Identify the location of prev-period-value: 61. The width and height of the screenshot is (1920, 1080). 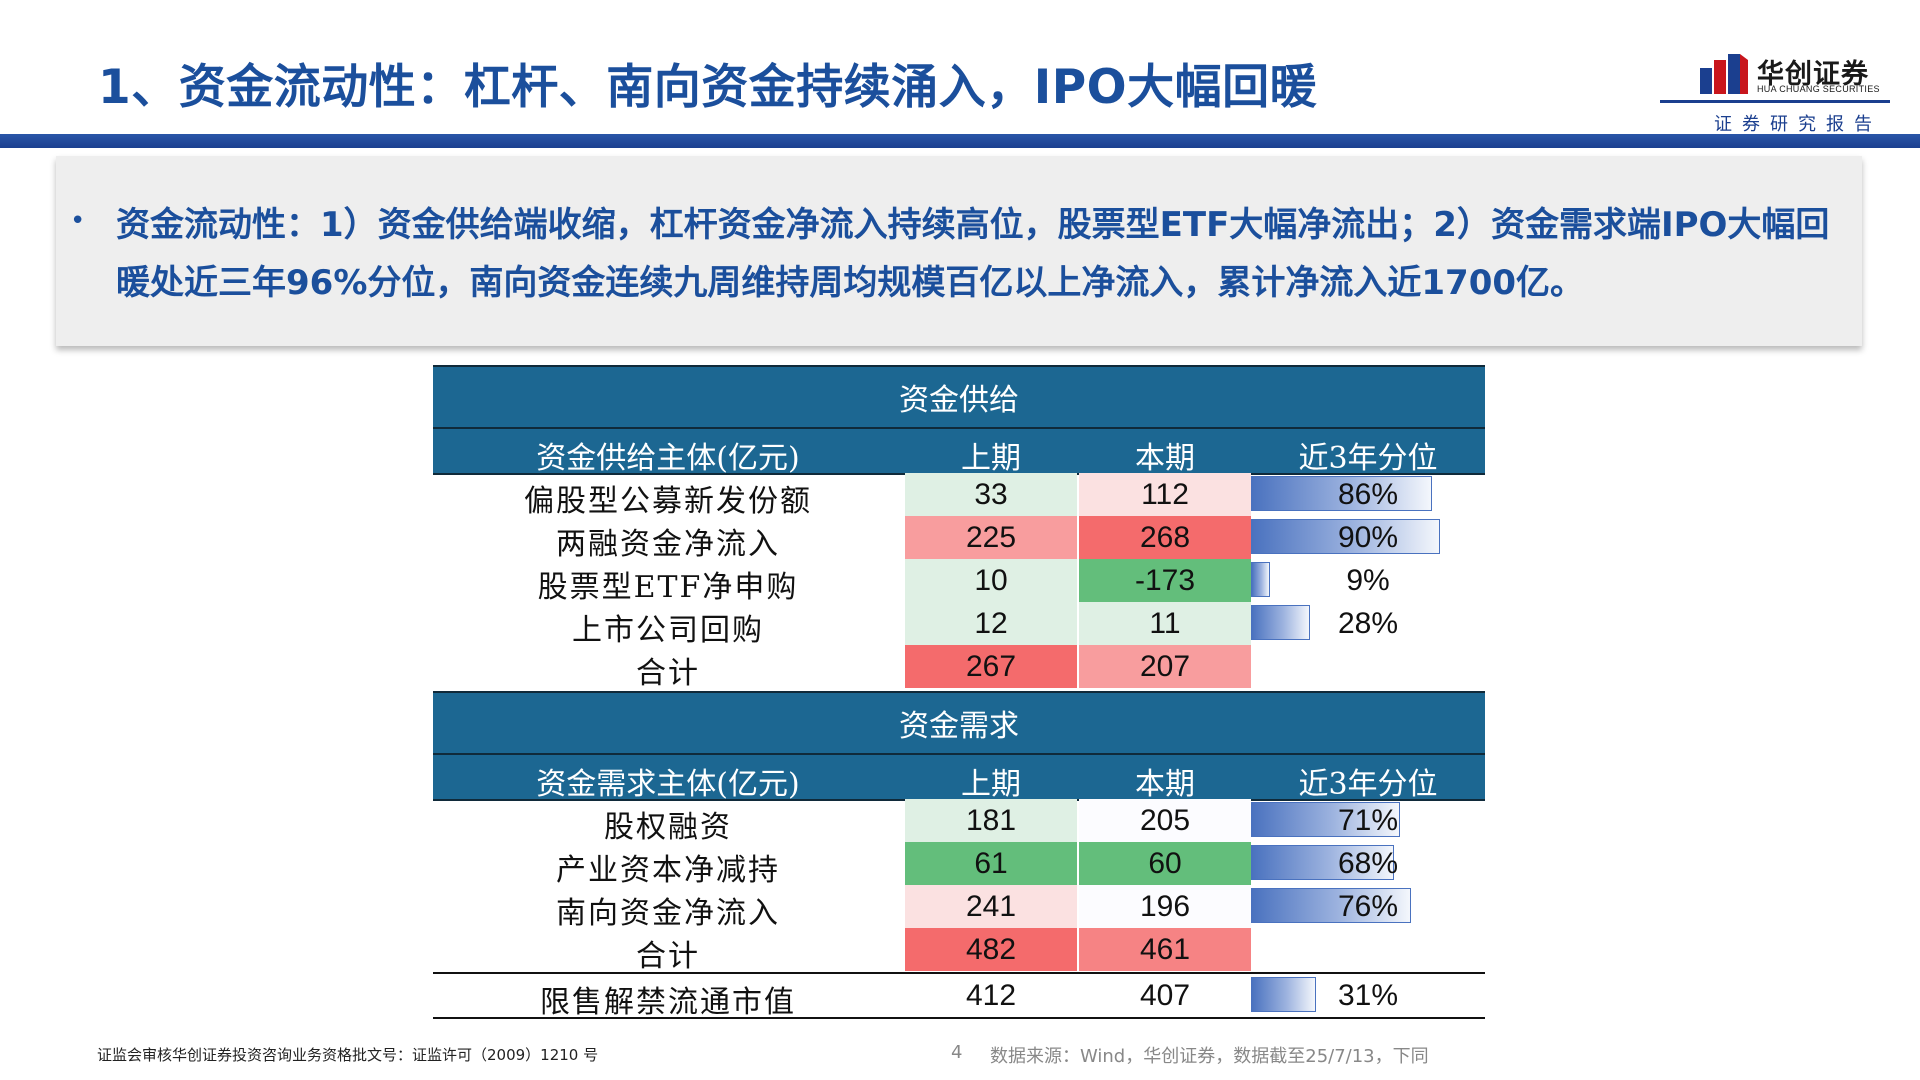
(991, 863).